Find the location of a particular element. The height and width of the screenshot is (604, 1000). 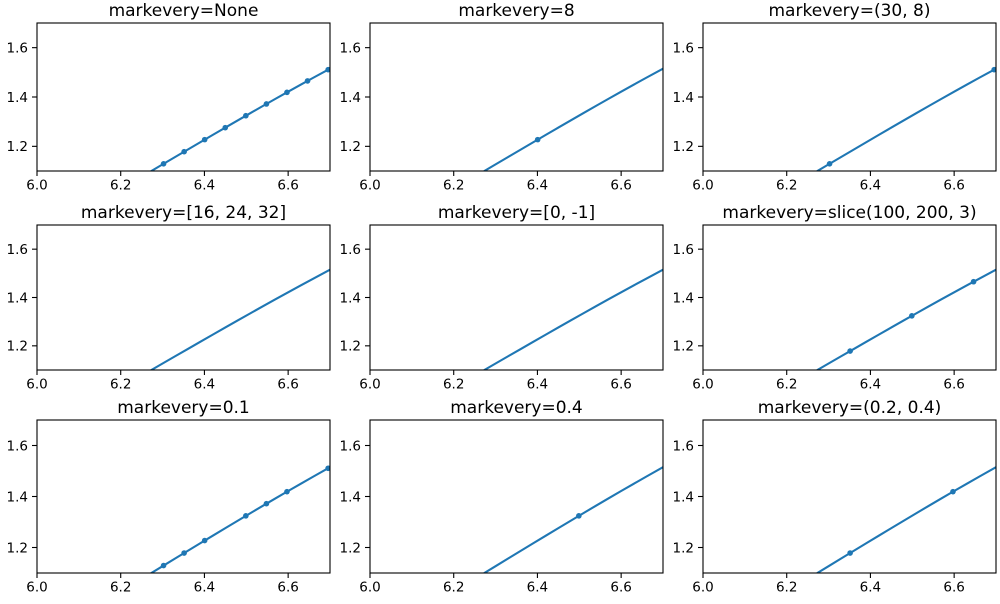

subplot-title: markevery=(0.2, 0.4) is located at coordinates (850, 408).